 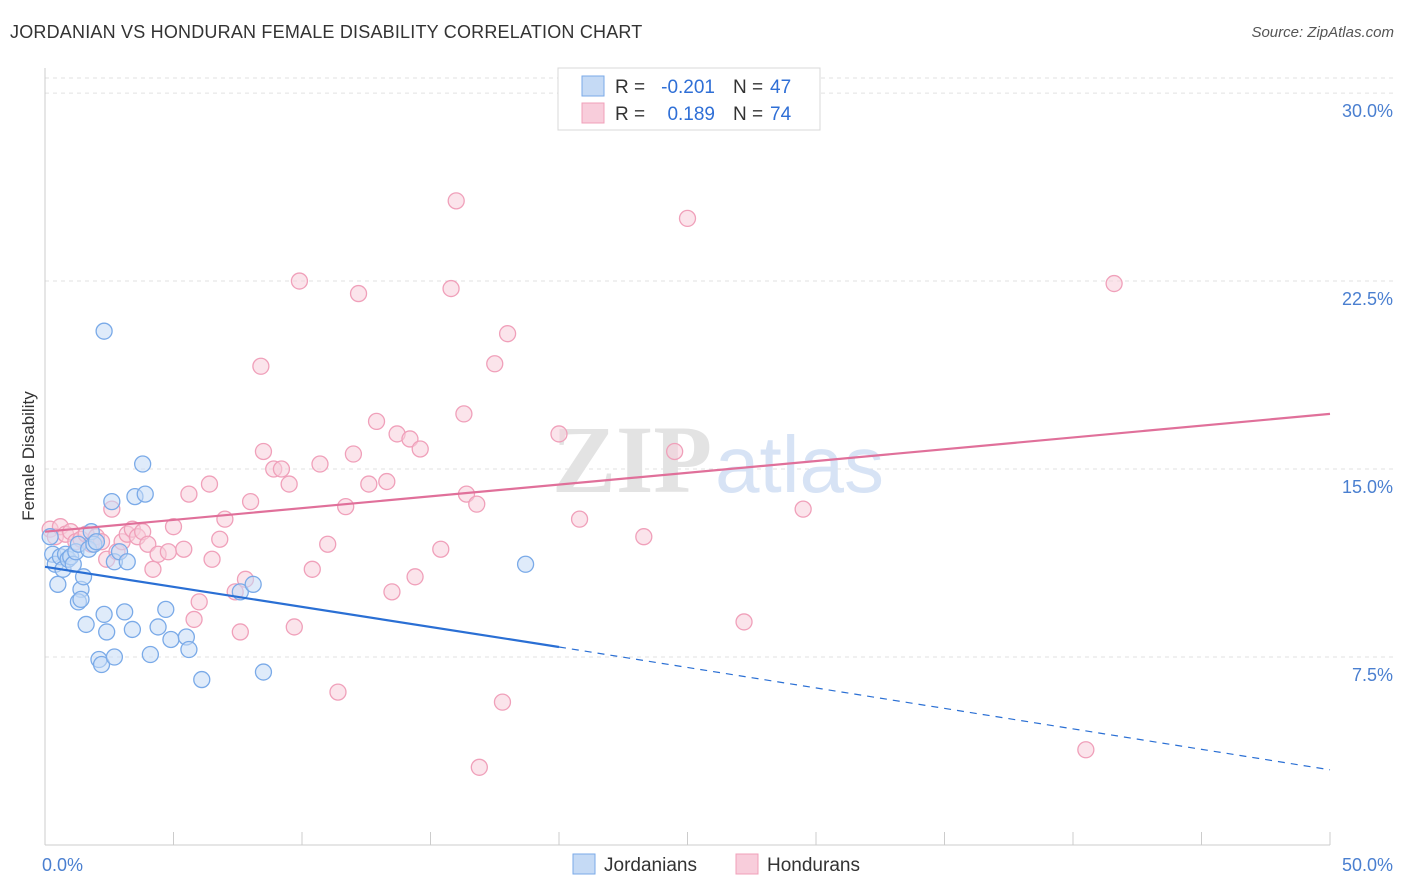 I want to click on x-tick-label-max: 50.0%, so click(x=1367, y=865).